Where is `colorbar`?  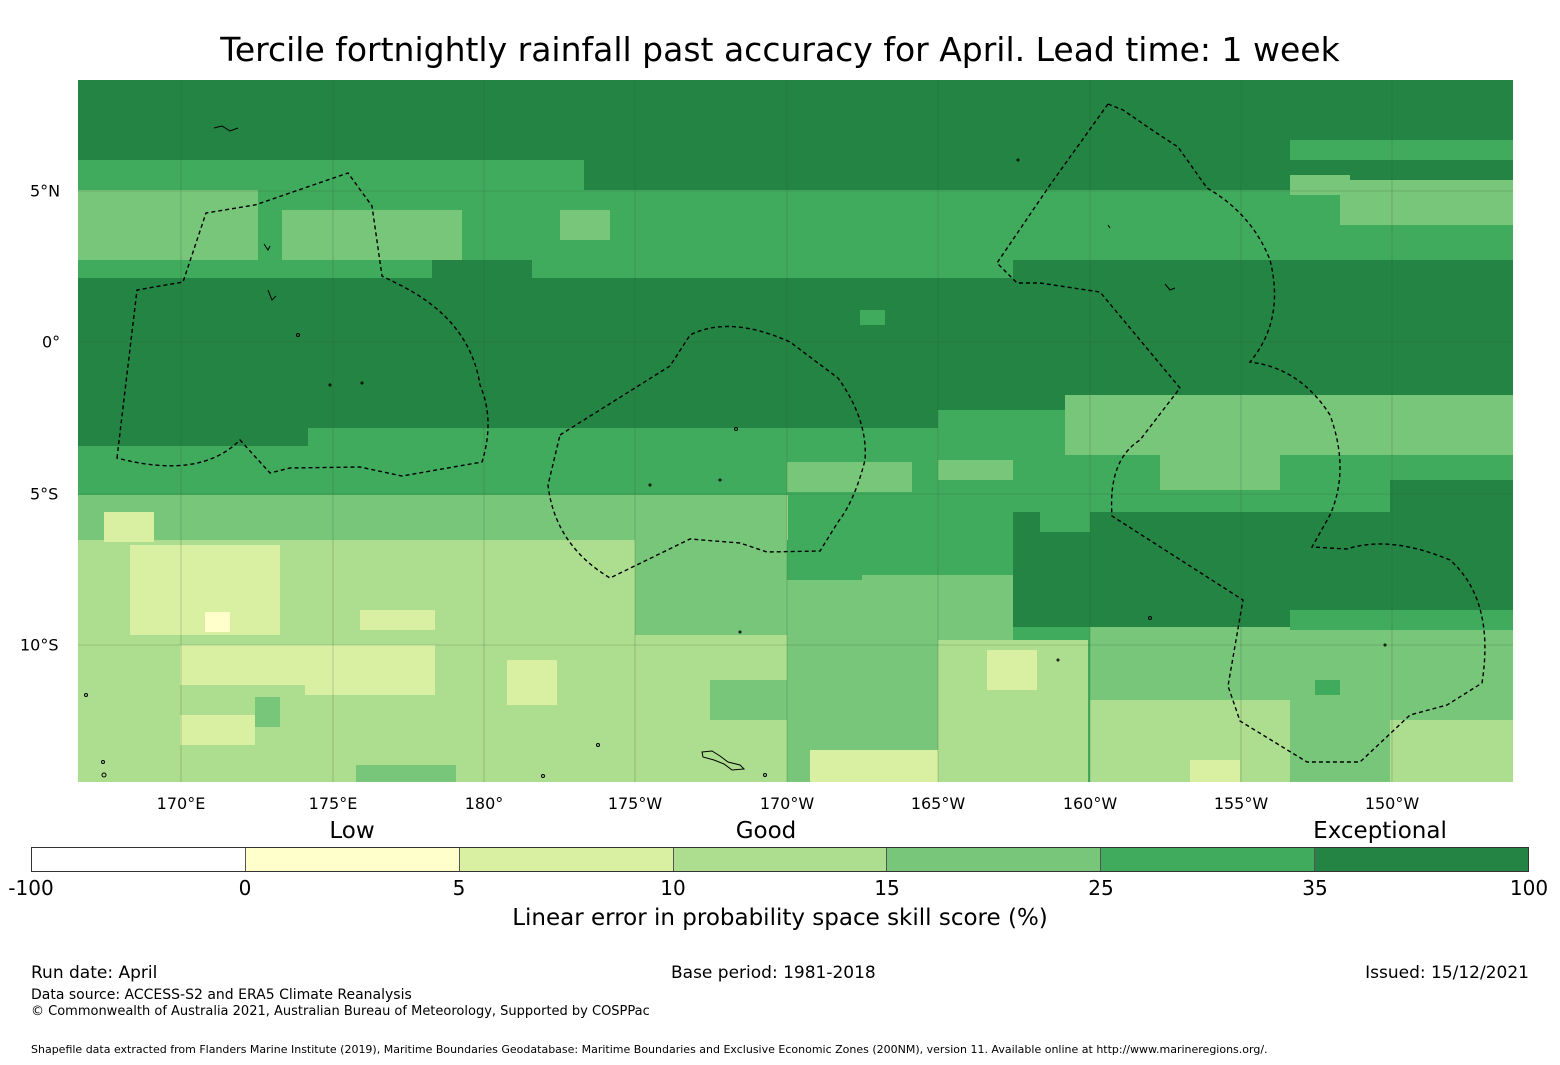
colorbar is located at coordinates (780, 859).